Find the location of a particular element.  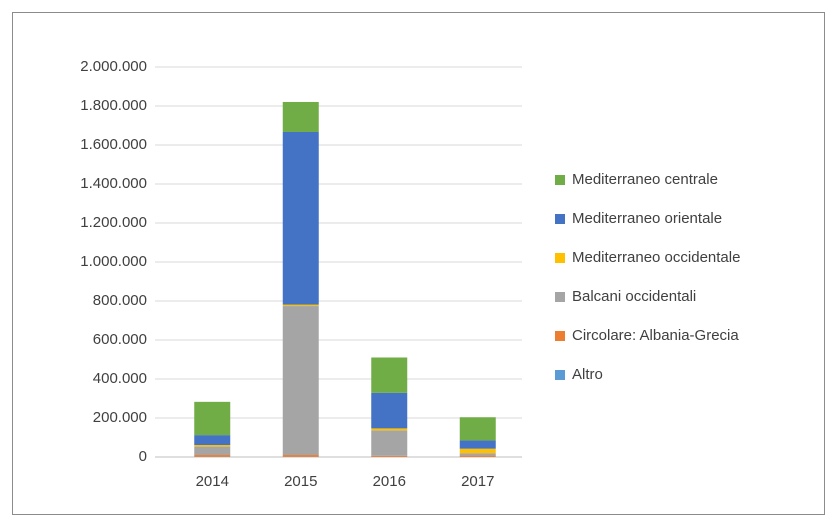

x-tick-label: 2017 is located at coordinates (477, 481).